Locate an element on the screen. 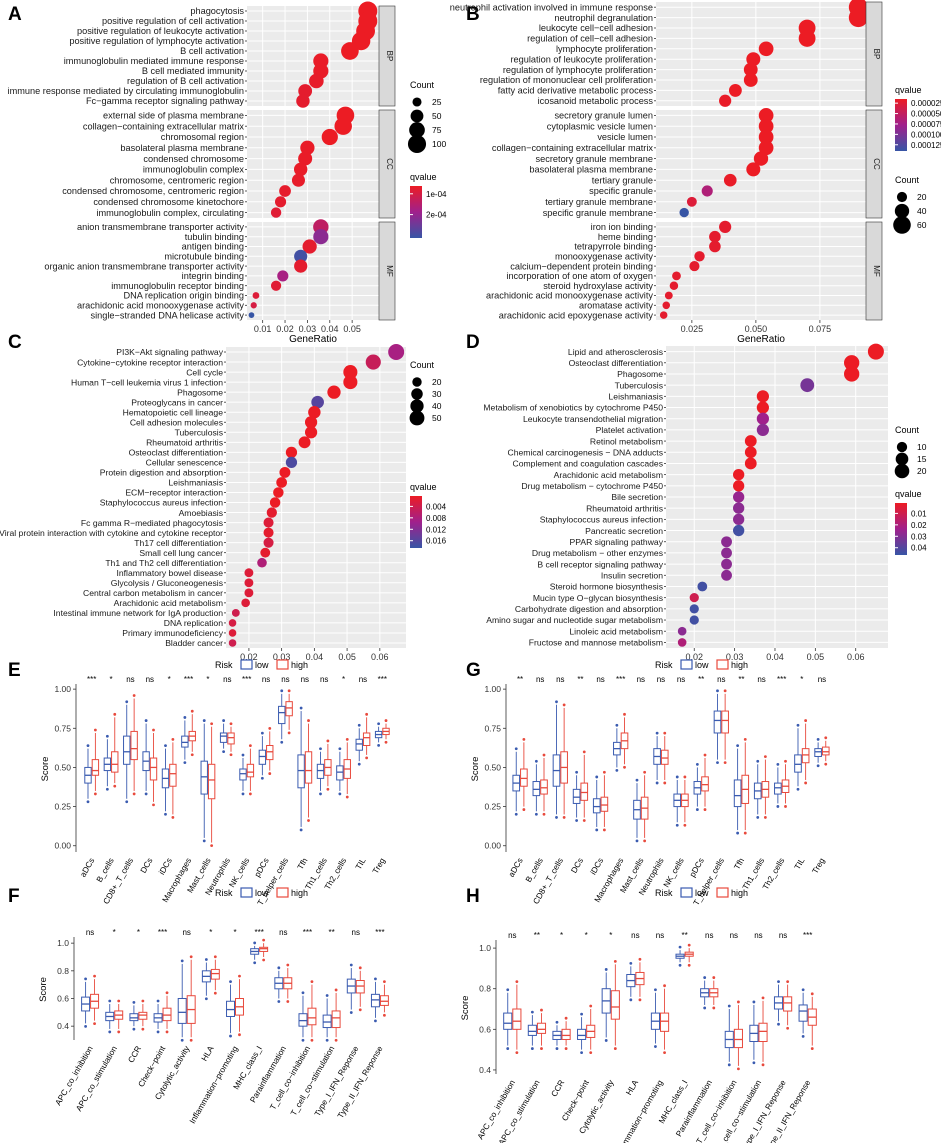  H-significance-label: ns is located at coordinates (660, 935).